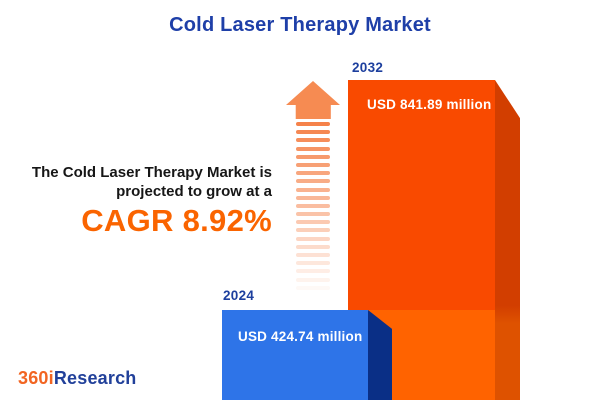 The image size is (600, 400). I want to click on arrow-head-icon, so click(313, 100).